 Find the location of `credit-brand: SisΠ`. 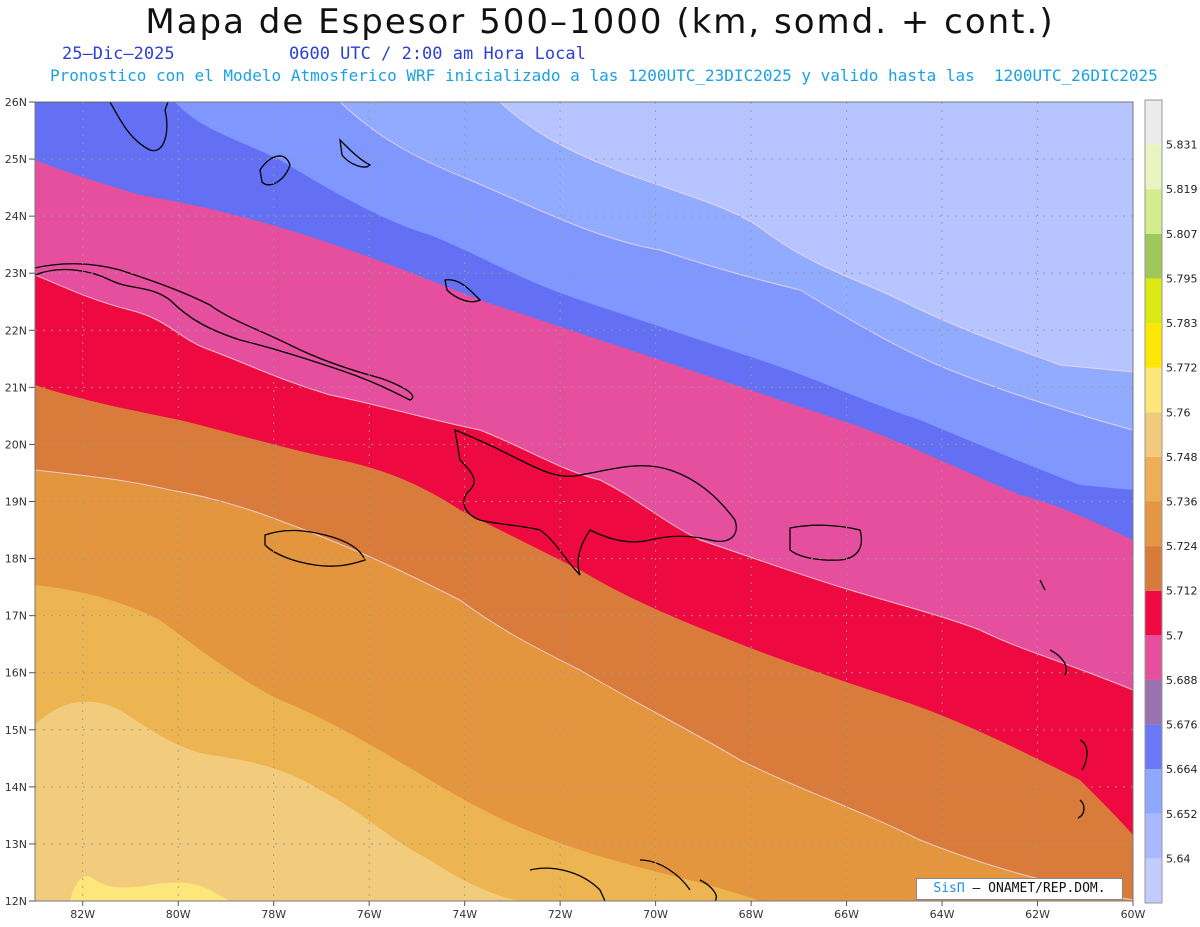

credit-brand: SisΠ is located at coordinates (949, 888).